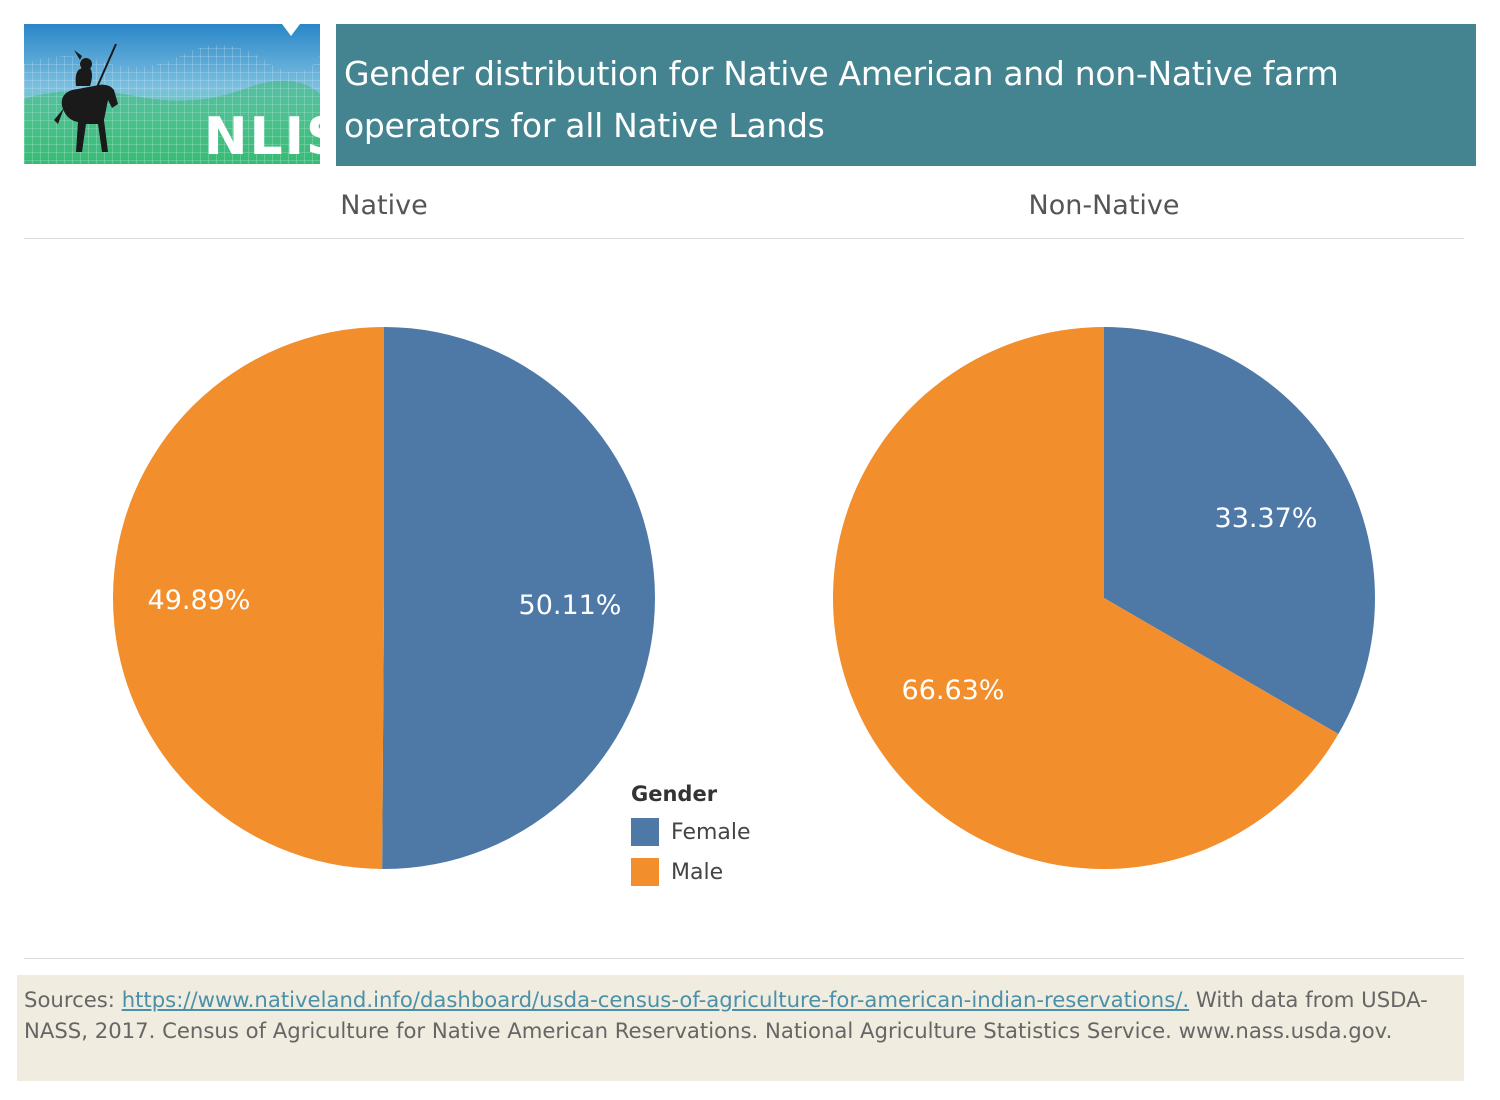  I want to click on pie-slice-0-male, so click(248, 597).